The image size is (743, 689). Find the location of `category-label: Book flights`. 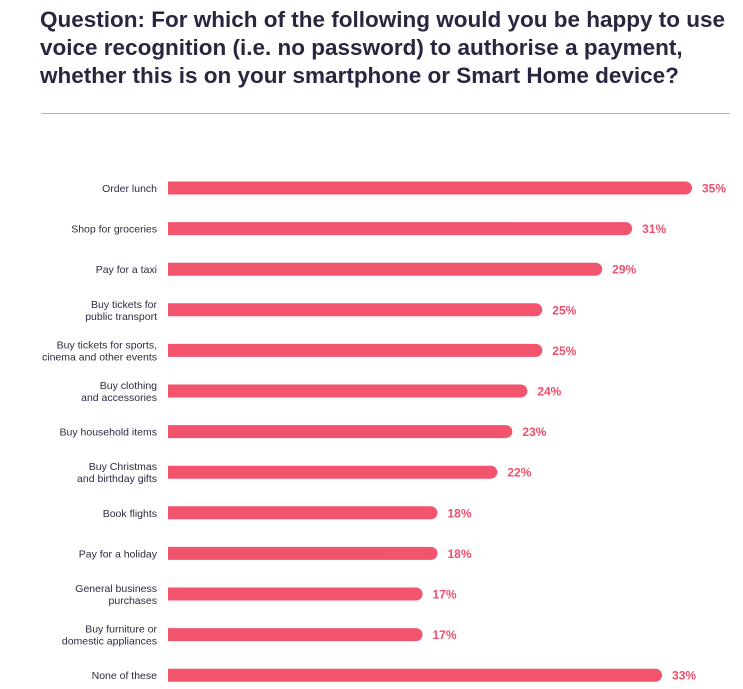

category-label: Book flights is located at coordinates (130, 514).